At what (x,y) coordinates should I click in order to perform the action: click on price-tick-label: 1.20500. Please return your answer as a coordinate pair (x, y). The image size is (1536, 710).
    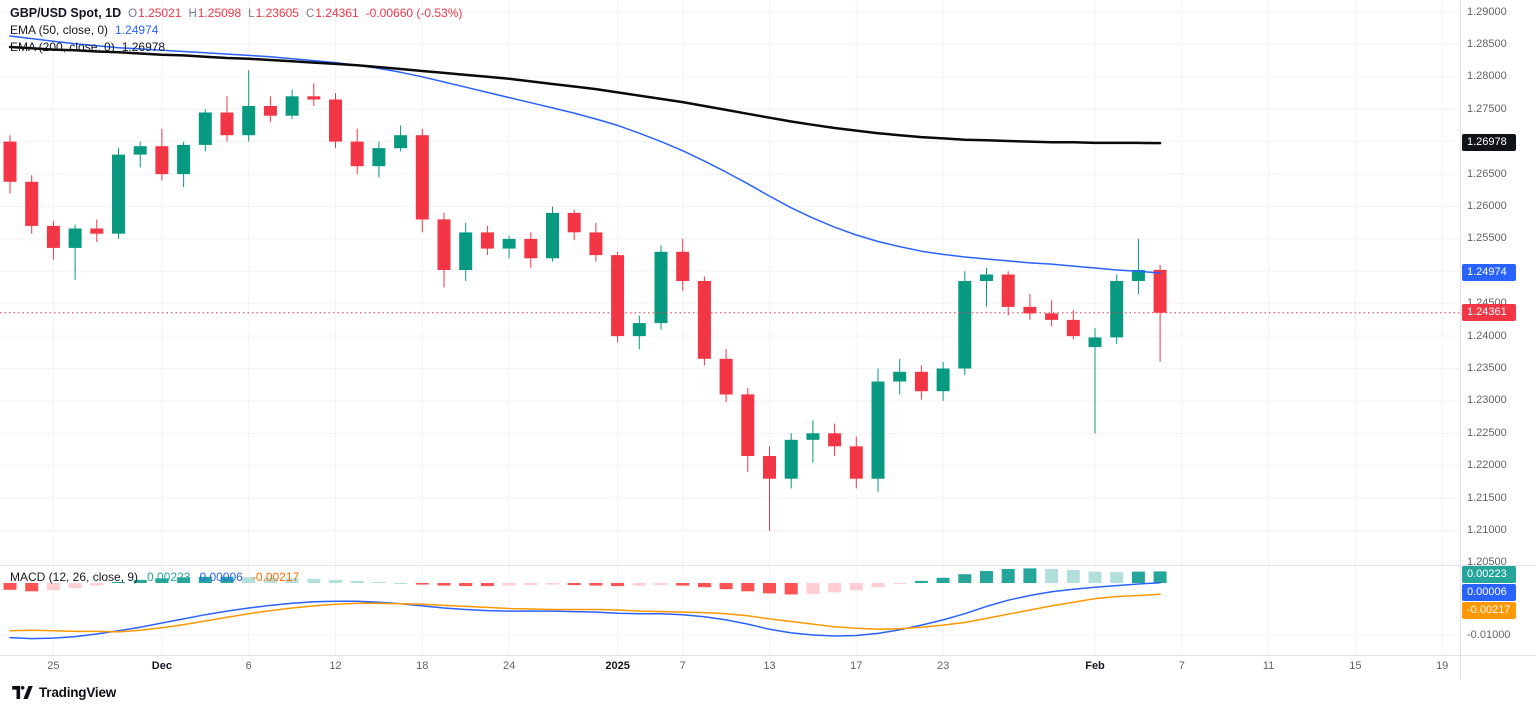
    Looking at the image, I should click on (1487, 562).